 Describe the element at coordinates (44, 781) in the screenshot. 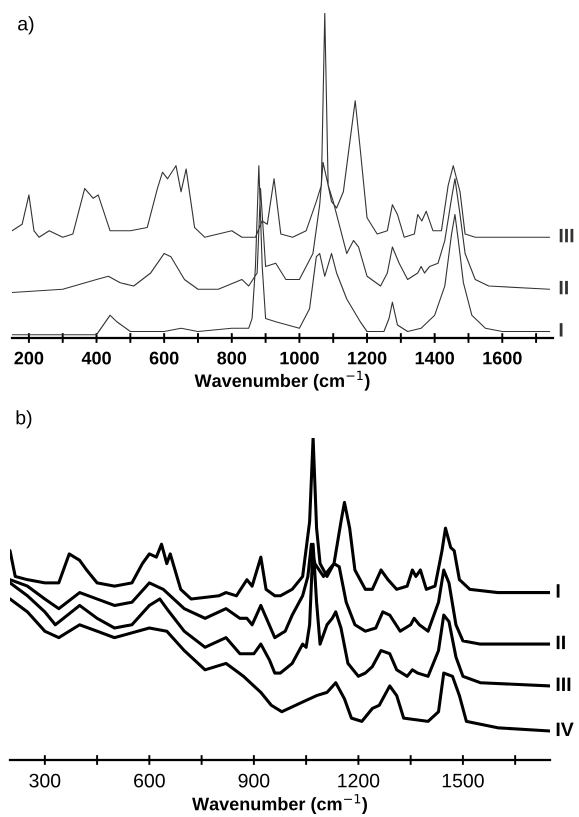

I see `x-tick-label: 300` at that location.